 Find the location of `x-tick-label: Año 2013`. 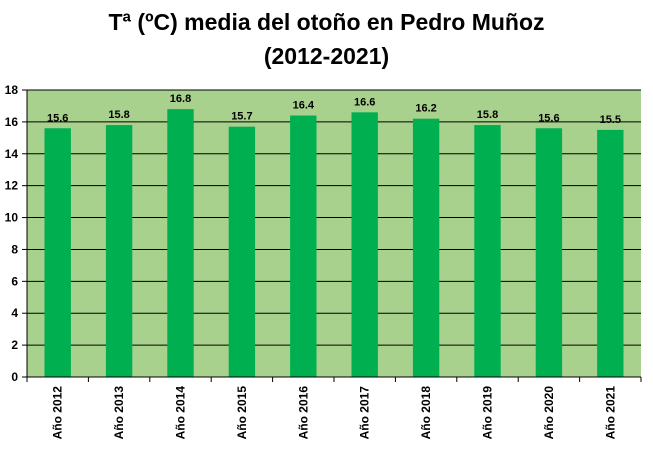

x-tick-label: Año 2013 is located at coordinates (119, 413).